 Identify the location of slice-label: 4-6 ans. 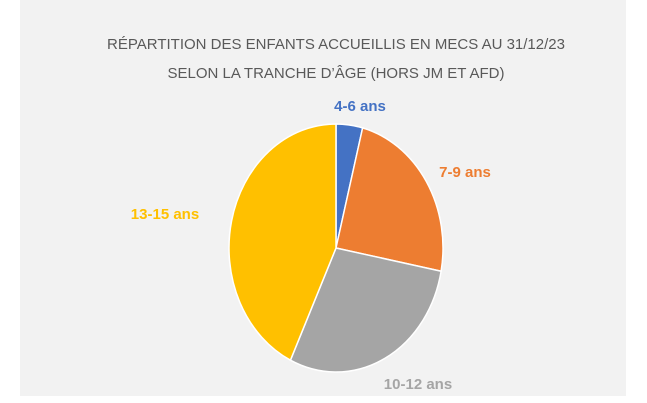
(360, 106).